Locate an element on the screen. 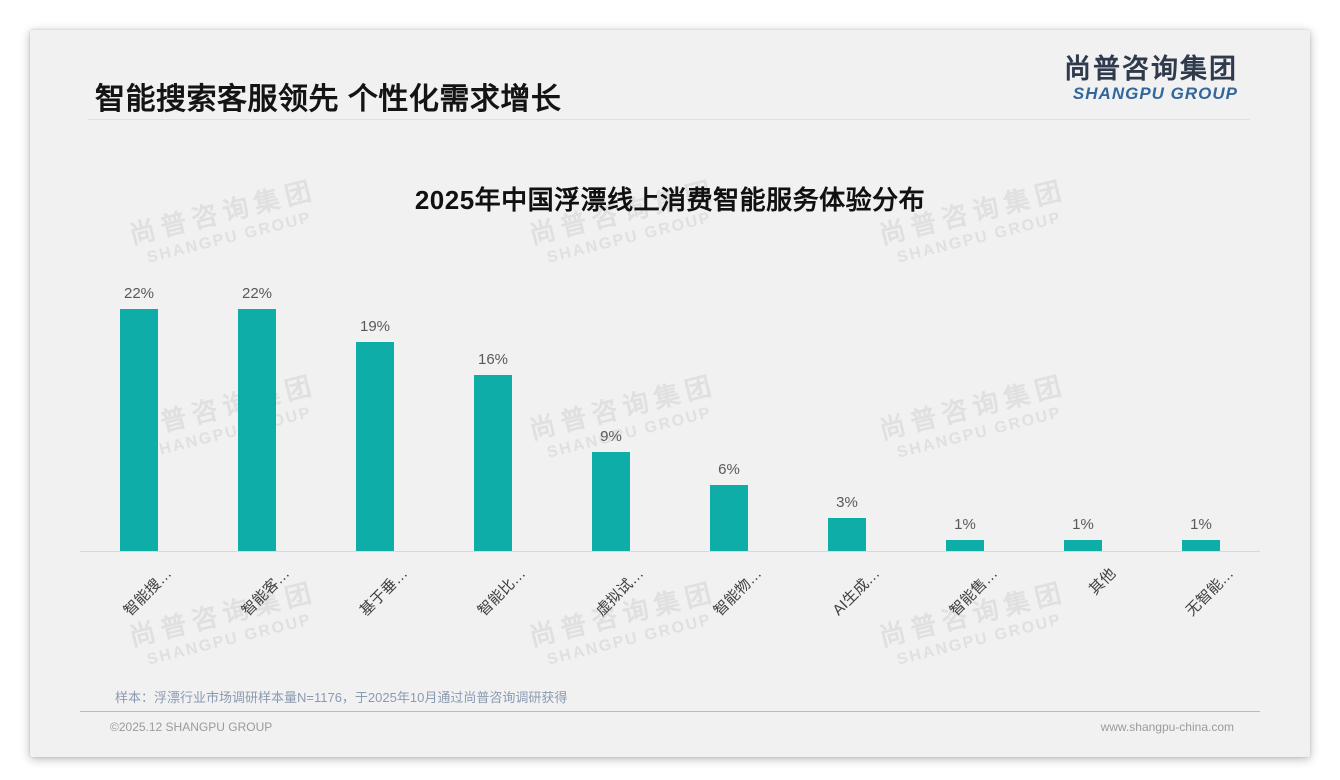 Image resolution: width=1340 pixels, height=780 pixels. logo-chinese-text: 尚普咨询集团 is located at coordinates (1151, 69).